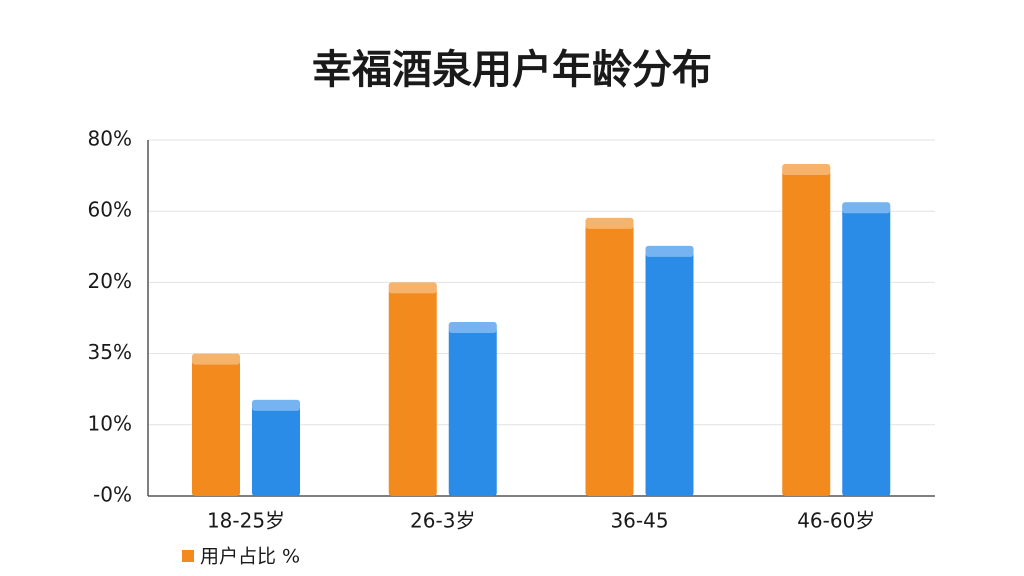 The width and height of the screenshot is (1024, 576). What do you see at coordinates (112, 495) in the screenshot?
I see `y-tick-label: -0%` at bounding box center [112, 495].